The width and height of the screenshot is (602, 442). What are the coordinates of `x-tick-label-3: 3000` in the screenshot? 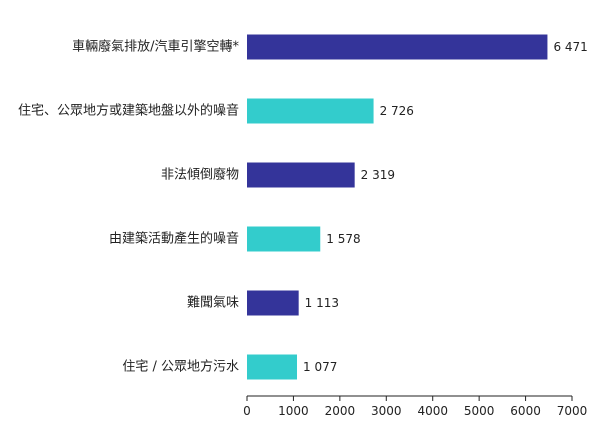 It's located at (386, 411).